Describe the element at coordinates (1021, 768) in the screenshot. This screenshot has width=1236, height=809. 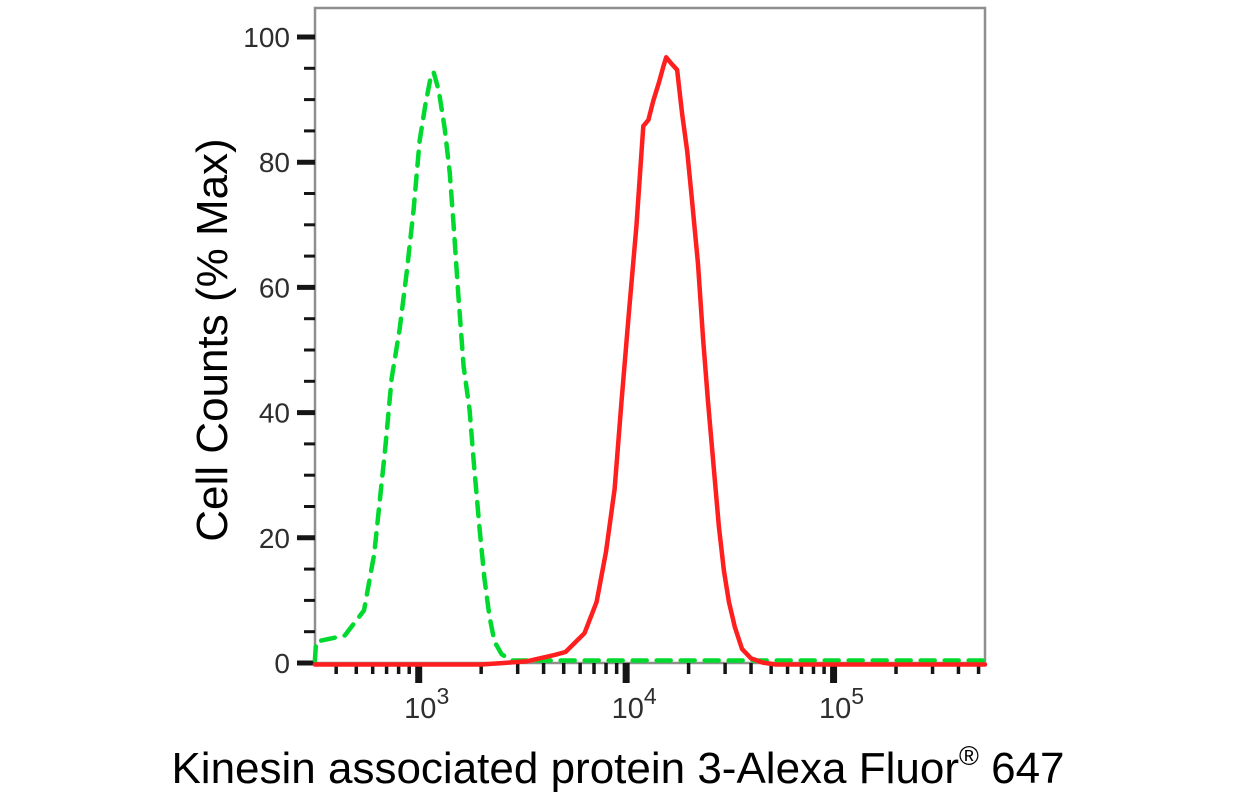
I see `x-axis-title-suffix: 647` at that location.